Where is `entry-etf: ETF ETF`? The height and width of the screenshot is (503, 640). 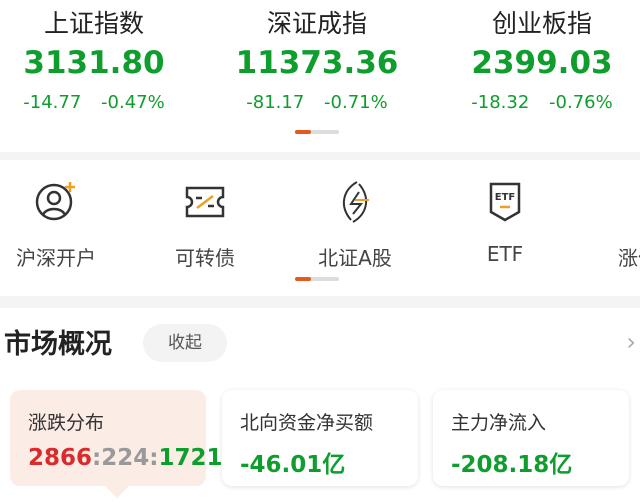
entry-etf: ETF ETF is located at coordinates (505, 223).